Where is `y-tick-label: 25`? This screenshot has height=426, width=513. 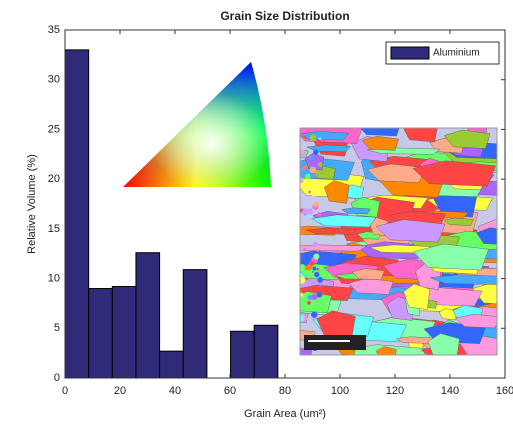
y-tick-label: 25 is located at coordinates (54, 129).